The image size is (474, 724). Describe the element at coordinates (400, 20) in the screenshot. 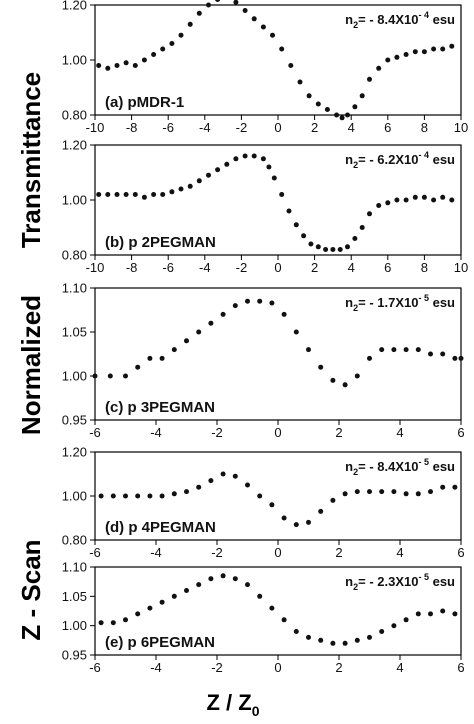

I see `n2-annotation: n2= - 8.4X10- 4 esu` at that location.